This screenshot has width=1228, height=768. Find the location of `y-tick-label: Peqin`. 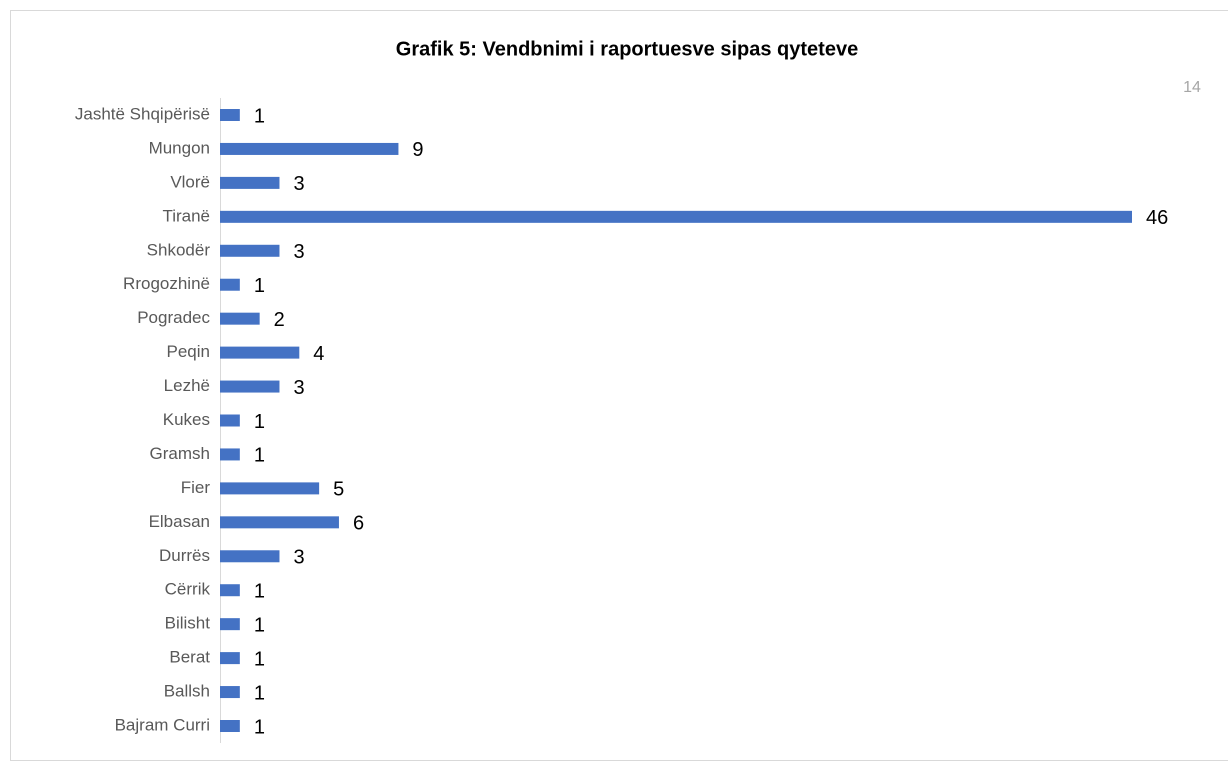

y-tick-label: Peqin is located at coordinates (188, 351).